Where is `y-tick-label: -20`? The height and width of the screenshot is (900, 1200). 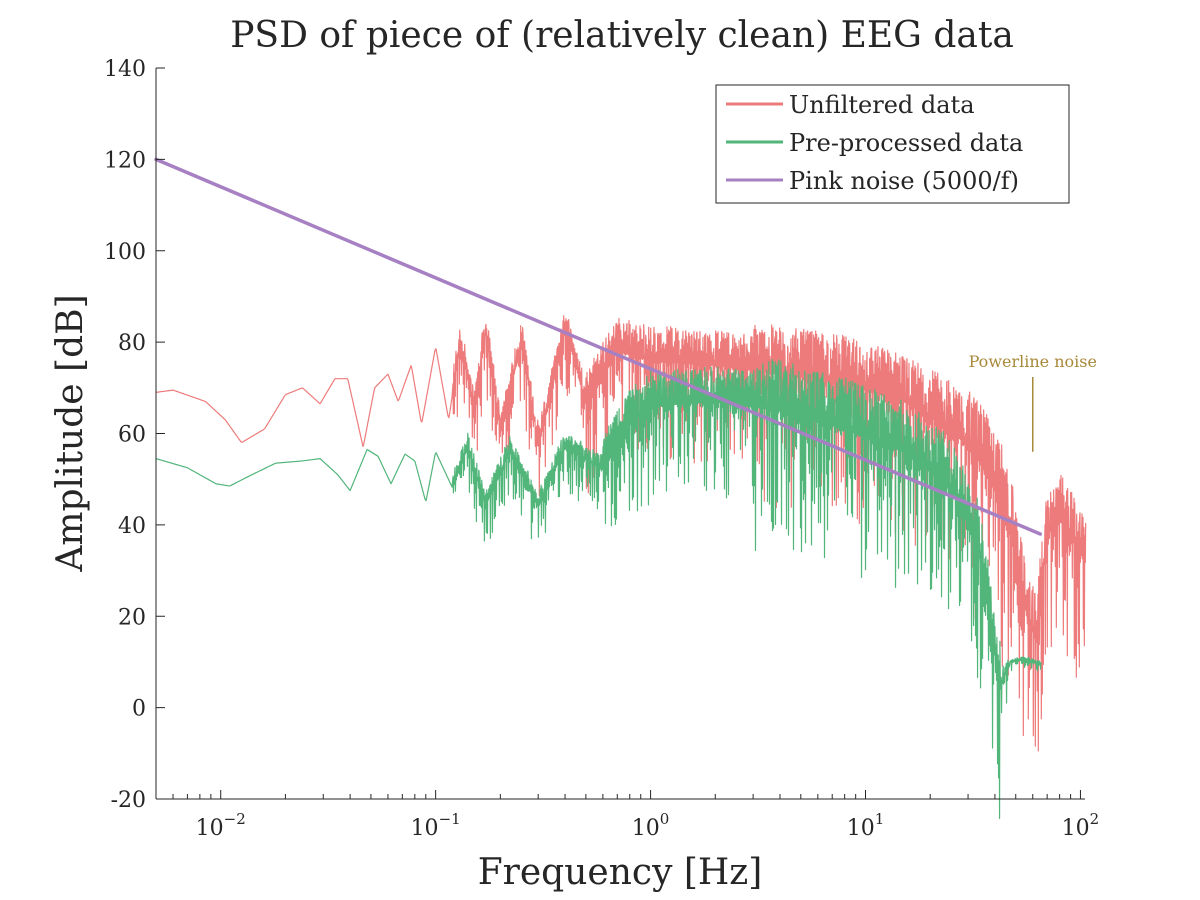 y-tick-label: -20 is located at coordinates (128, 800).